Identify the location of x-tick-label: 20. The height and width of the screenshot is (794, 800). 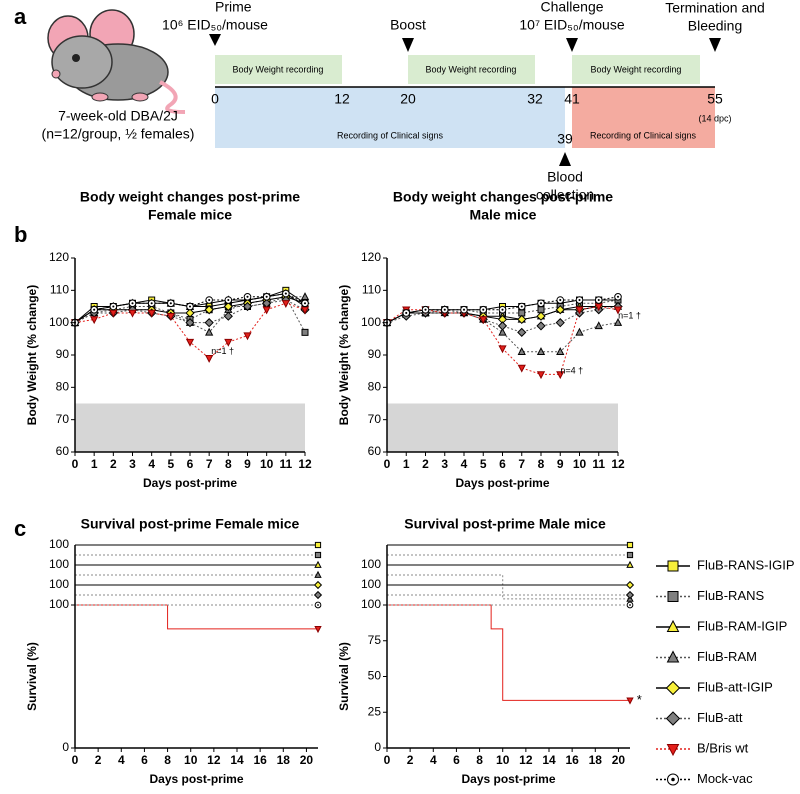
(619, 760).